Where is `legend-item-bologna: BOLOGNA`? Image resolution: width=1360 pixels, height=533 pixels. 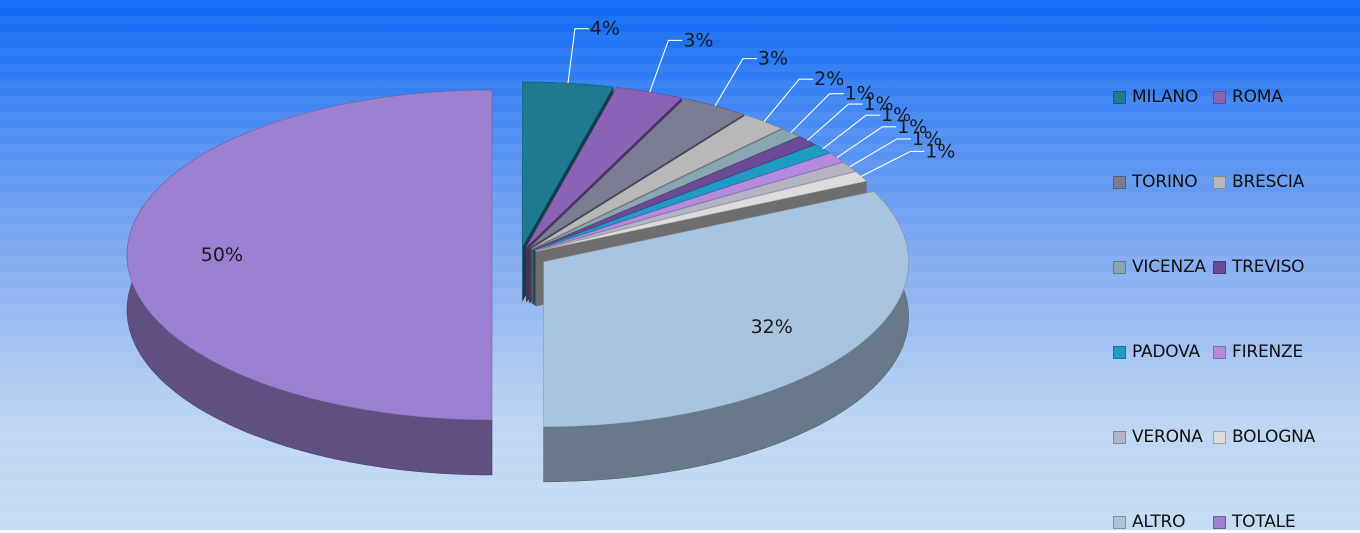
legend-item-bologna: BOLOGNA is located at coordinates (1264, 437).